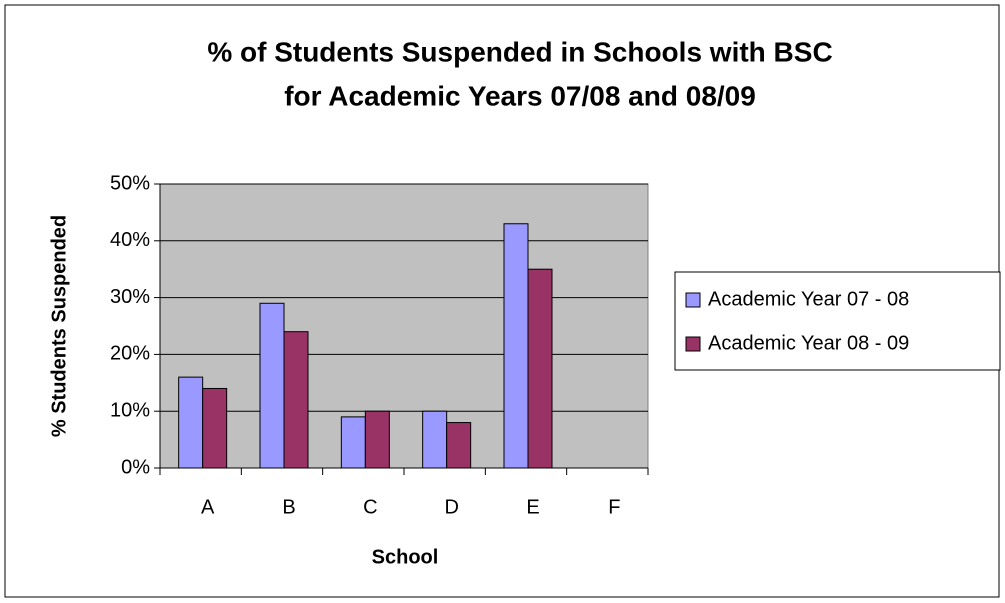 This screenshot has height=603, width=1005. What do you see at coordinates (614, 507) in the screenshot?
I see `x-tick-label: F` at bounding box center [614, 507].